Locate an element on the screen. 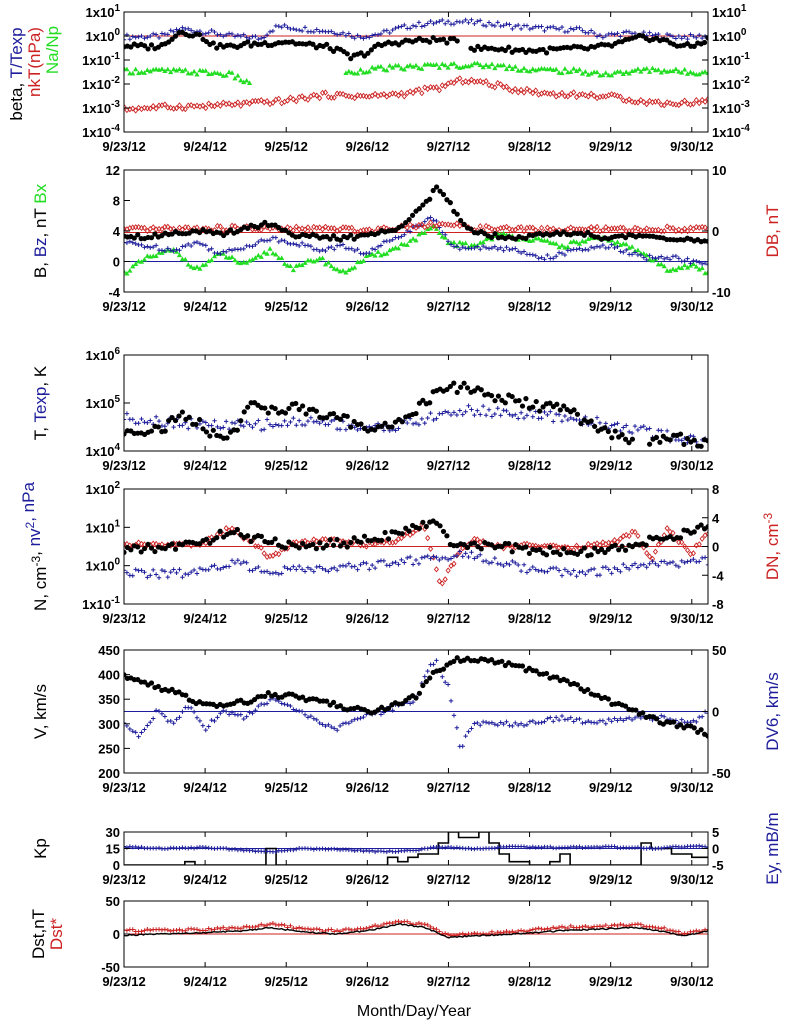 This screenshot has height=1024, width=791. series-velocity-black-point is located at coordinates (186, 695).